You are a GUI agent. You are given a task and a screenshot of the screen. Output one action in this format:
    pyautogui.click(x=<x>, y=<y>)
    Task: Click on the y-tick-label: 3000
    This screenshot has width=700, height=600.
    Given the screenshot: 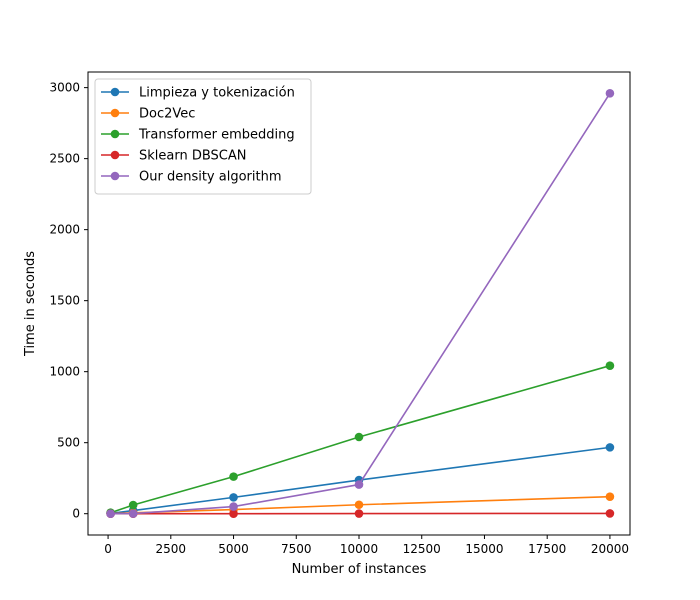 What is the action you would take?
    pyautogui.click(x=64, y=88)
    